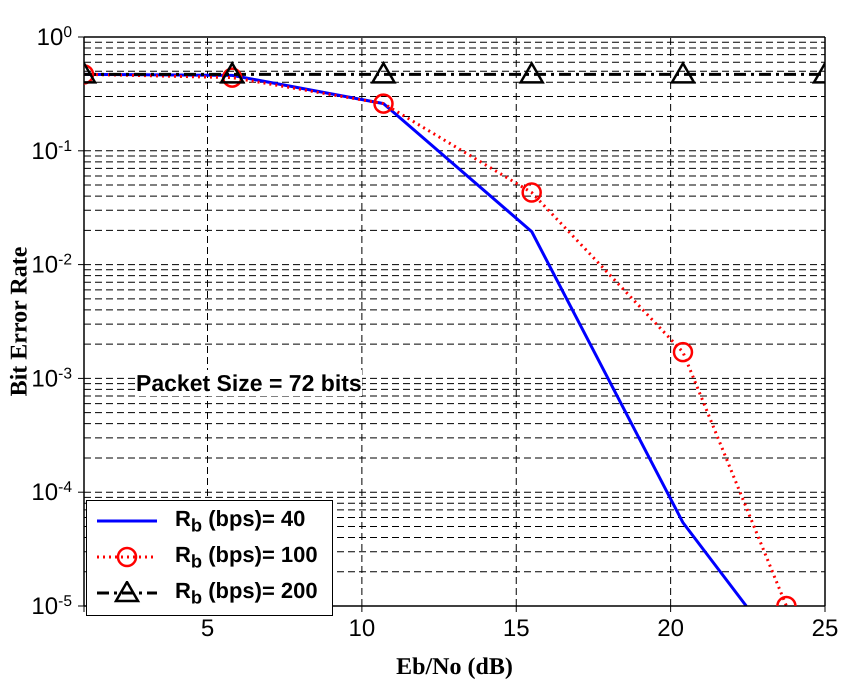 The width and height of the screenshot is (846, 684). Describe the element at coordinates (249, 383) in the screenshot. I see `annotation: Packet Size = 72 bits` at that location.